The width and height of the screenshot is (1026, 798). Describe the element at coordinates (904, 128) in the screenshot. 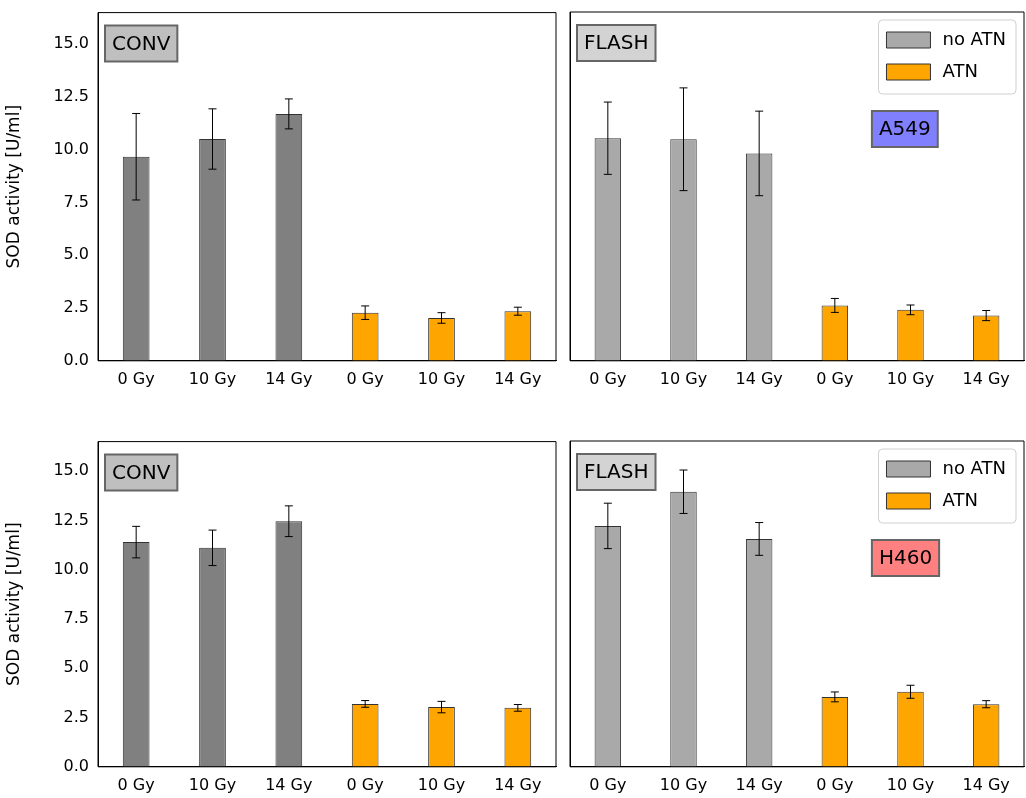

I see `annotation: A549` at that location.